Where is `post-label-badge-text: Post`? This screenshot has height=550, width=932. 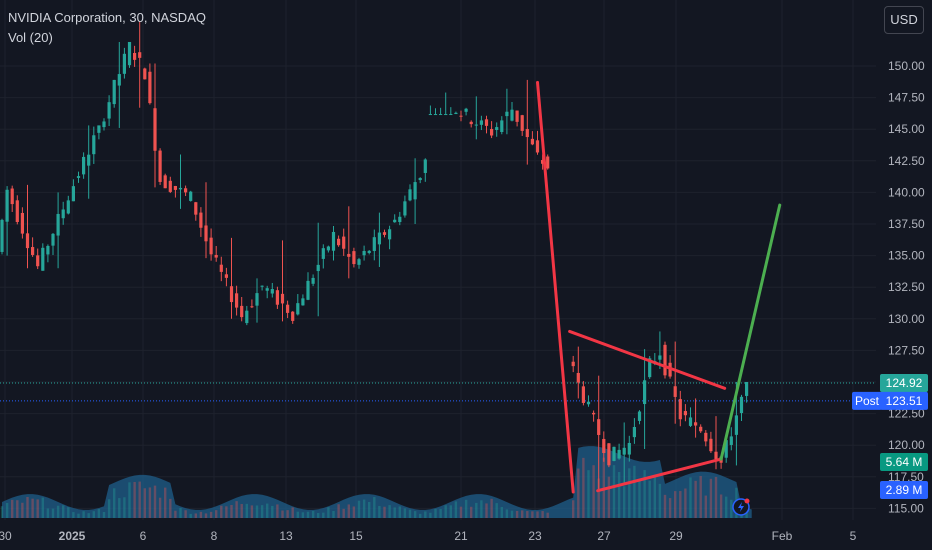 post-label-badge-text: Post is located at coordinates (867, 401).